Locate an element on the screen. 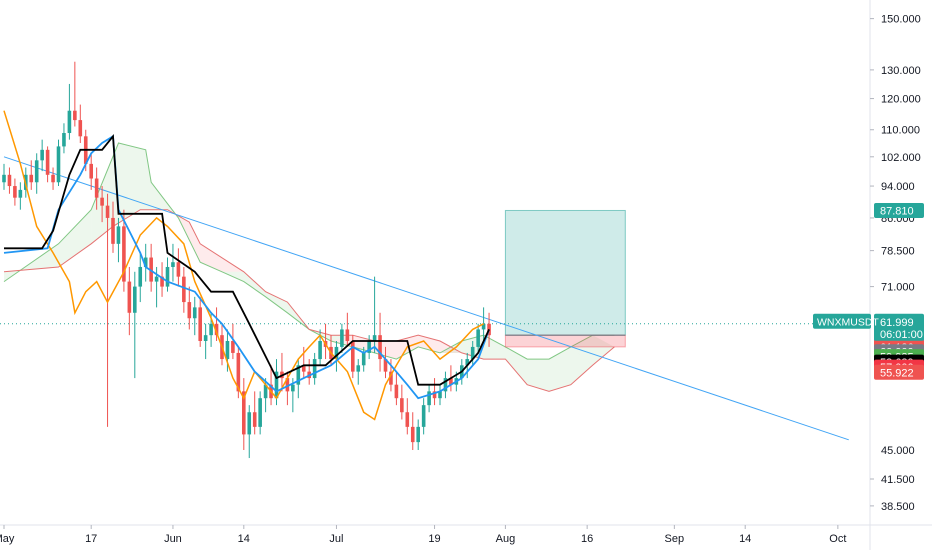 The image size is (932, 550). price-tick-label: 71.000 is located at coordinates (898, 288).